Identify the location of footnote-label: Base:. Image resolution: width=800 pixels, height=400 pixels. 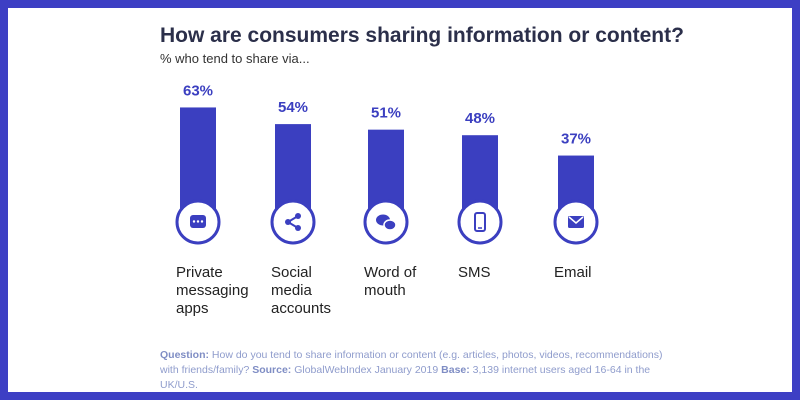
(455, 370).